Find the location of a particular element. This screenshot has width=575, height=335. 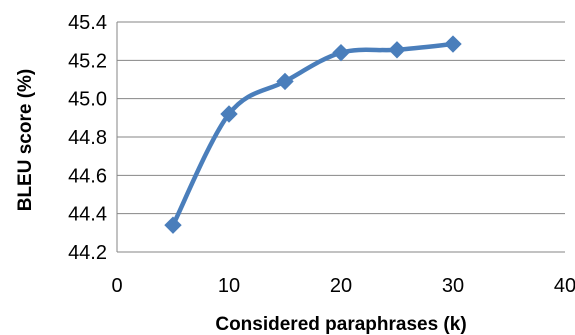

y-tick-label: 45.0 is located at coordinates (87, 100).